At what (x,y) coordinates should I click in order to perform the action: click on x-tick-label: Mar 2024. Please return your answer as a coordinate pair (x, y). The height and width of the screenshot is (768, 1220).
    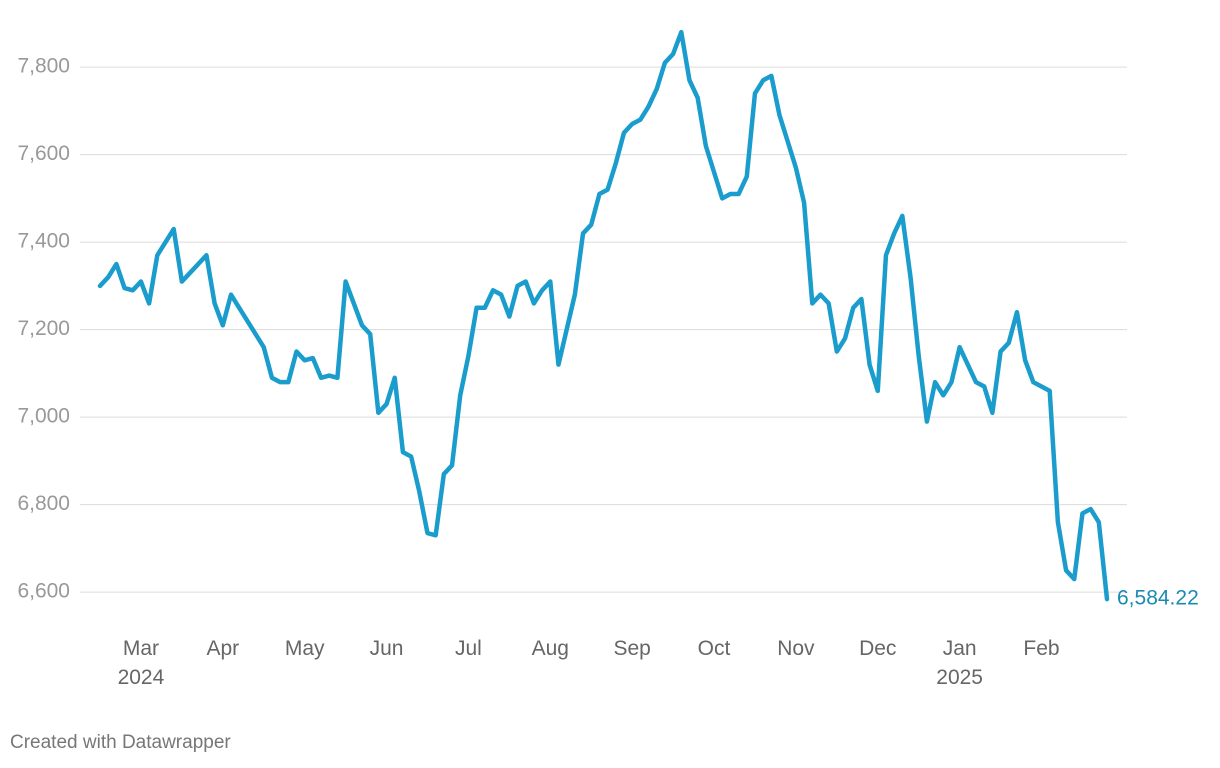
    Looking at the image, I should click on (141, 663).